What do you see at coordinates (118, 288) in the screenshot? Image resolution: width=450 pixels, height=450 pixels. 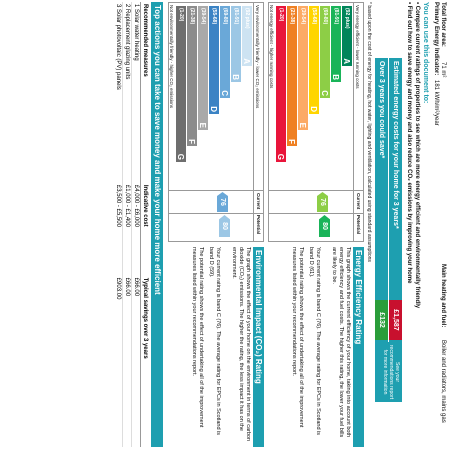 I see `savings-cell: £903.00` at bounding box center [118, 288].